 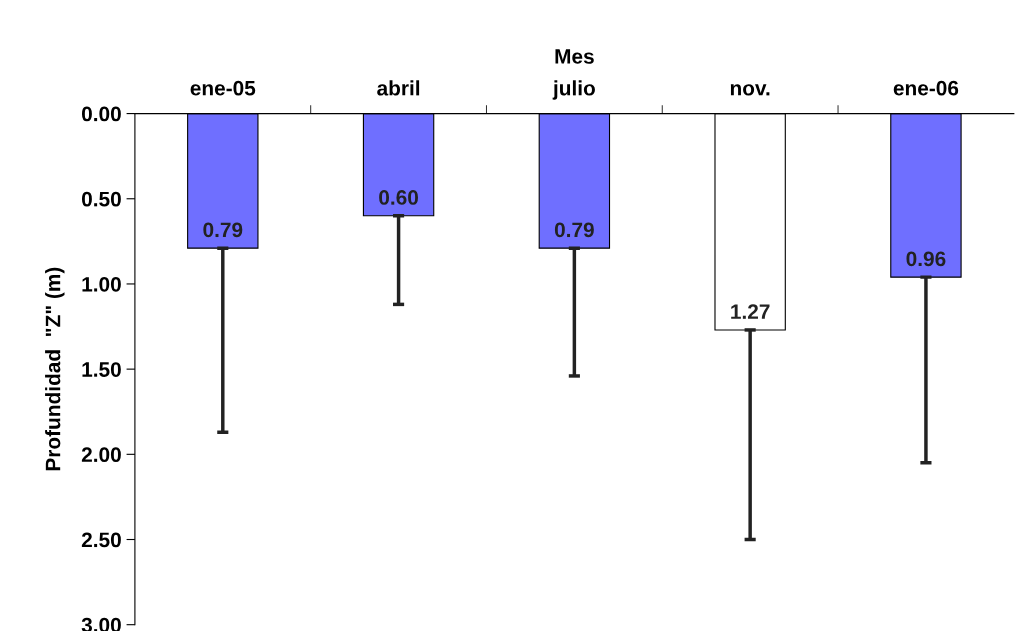 I want to click on data-label: 1.27, so click(x=750, y=311).